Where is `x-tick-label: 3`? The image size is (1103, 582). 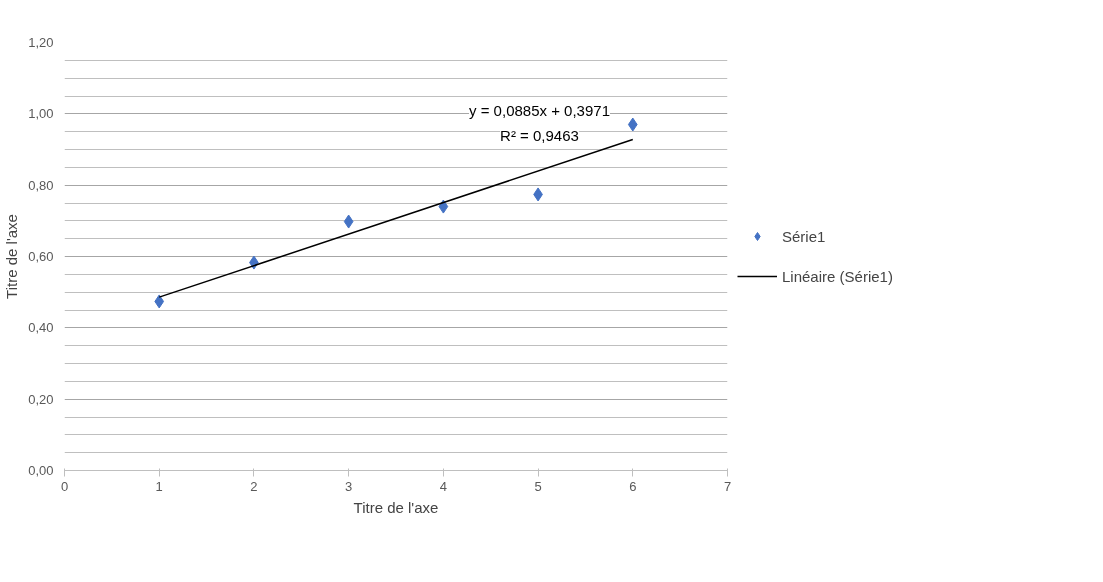 x-tick-label: 3 is located at coordinates (349, 486).